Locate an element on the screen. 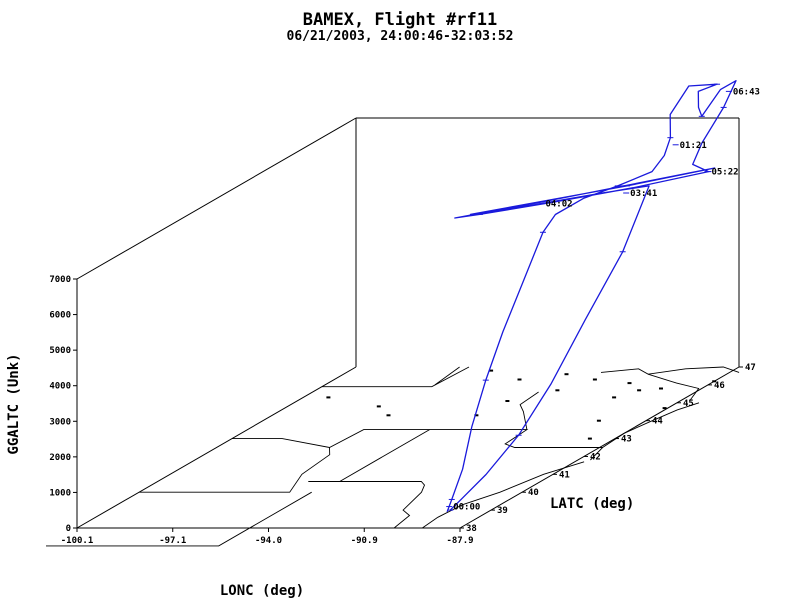 The width and height of the screenshot is (800, 605). x-axis-label: LONC (deg) is located at coordinates (262, 591).